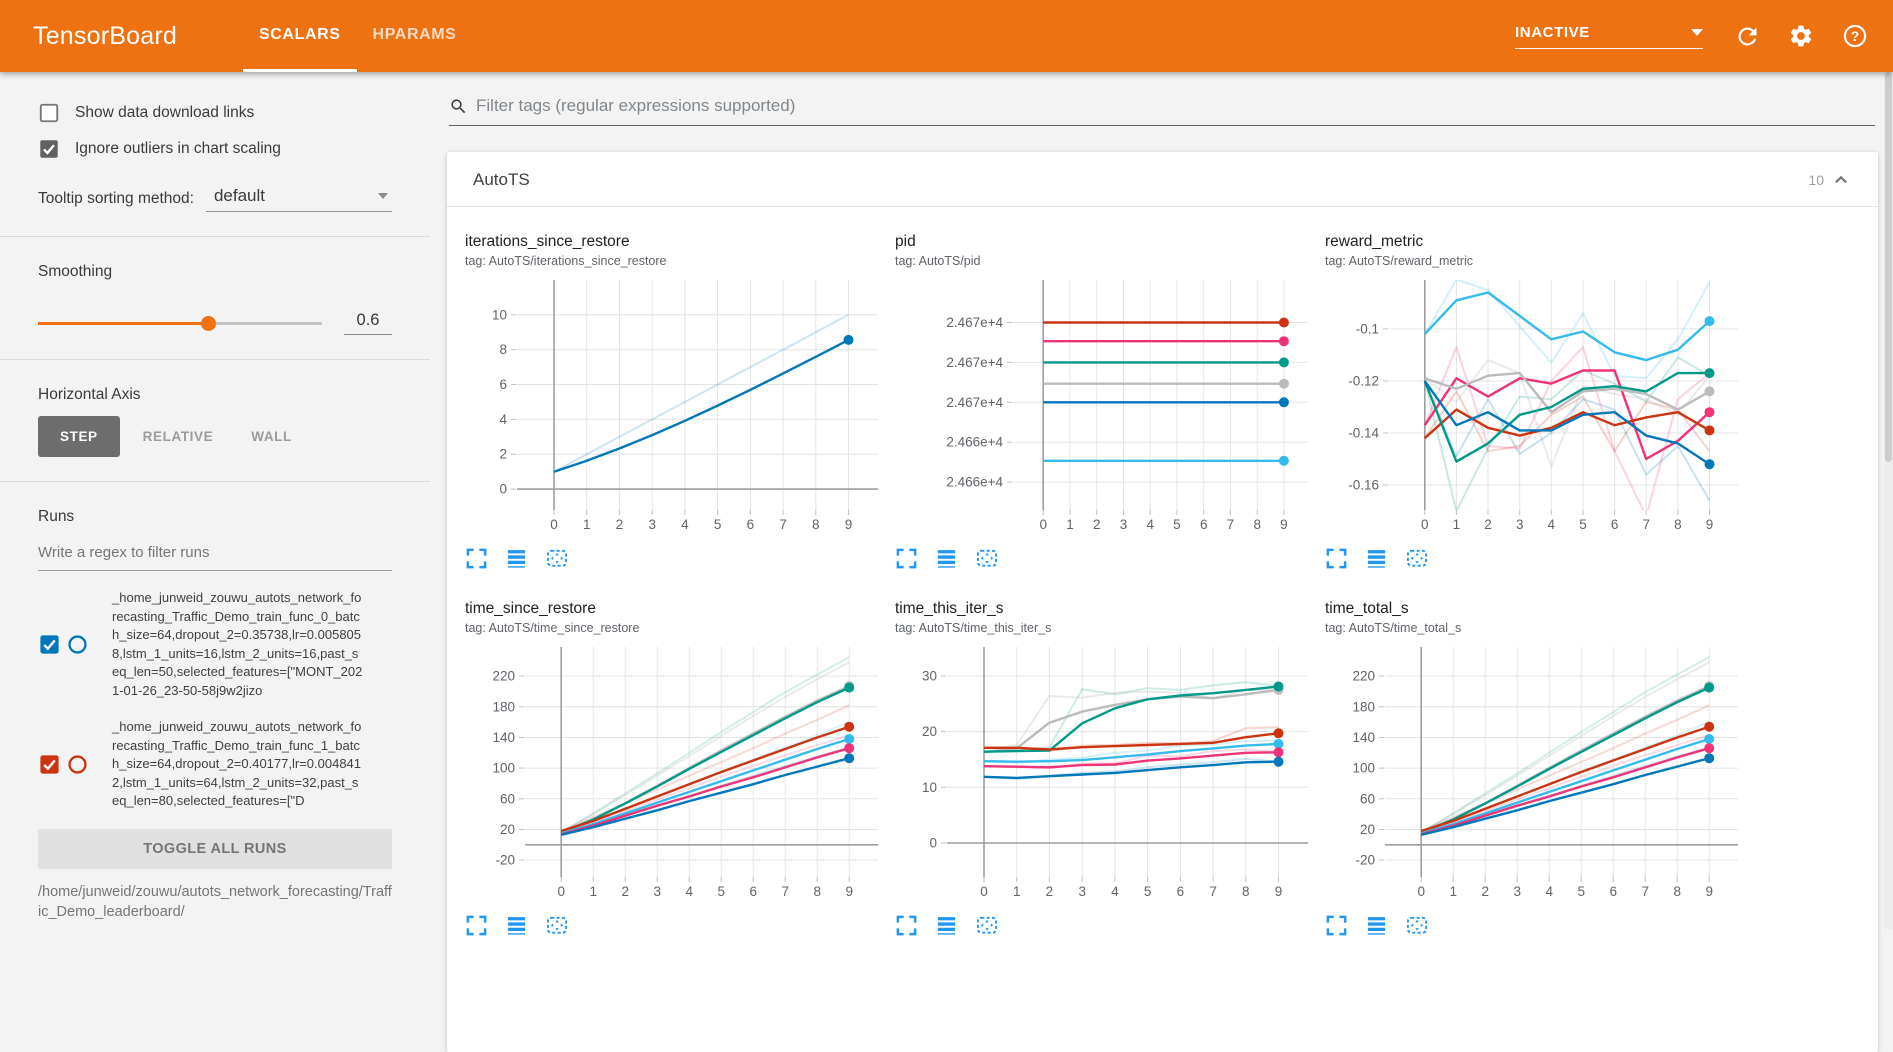  Describe the element at coordinates (1816, 180) in the screenshot. I see `chart-count: 10` at that location.